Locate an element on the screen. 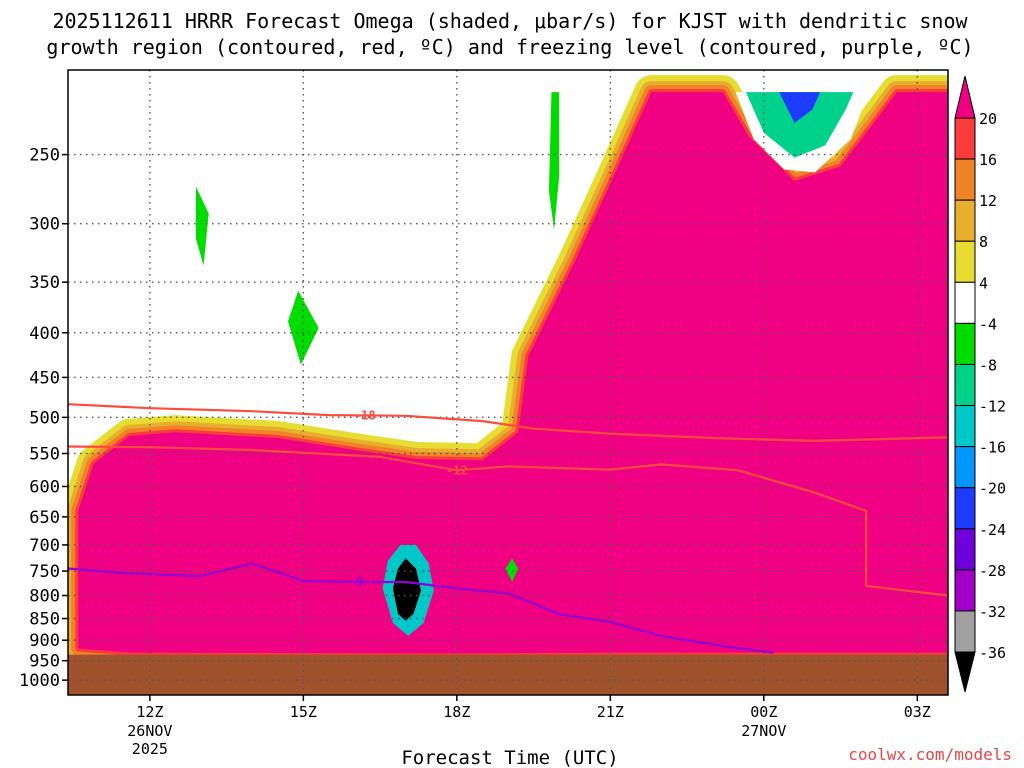 This screenshot has height=768, width=1024. omega-region-descent-core-right is located at coordinates (799, 125).